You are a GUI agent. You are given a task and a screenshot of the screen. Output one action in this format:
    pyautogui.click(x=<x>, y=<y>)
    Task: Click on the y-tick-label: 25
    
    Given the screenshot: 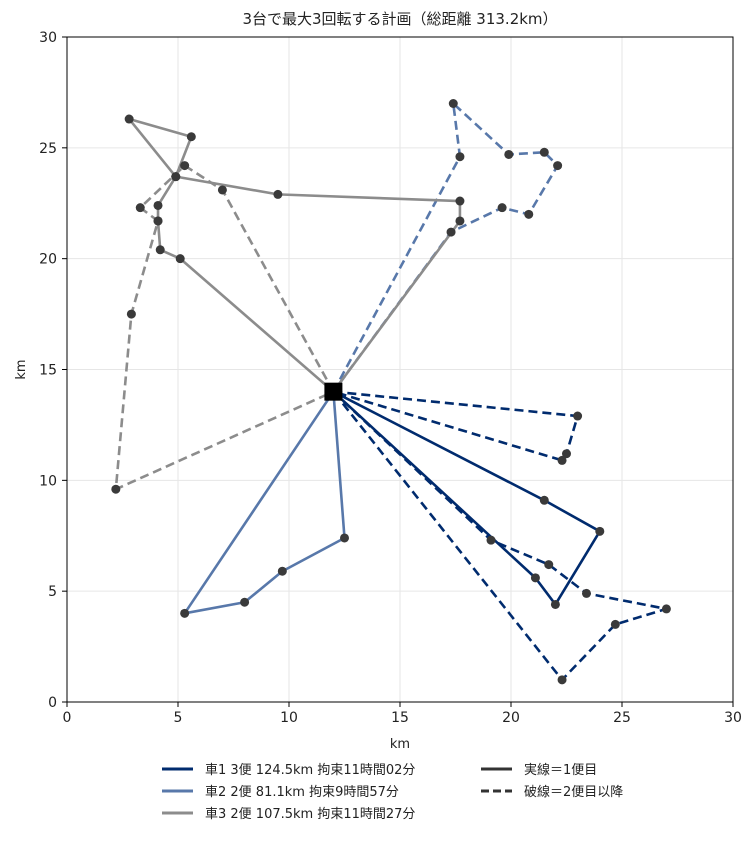 What is the action you would take?
    pyautogui.click(x=48, y=149)
    